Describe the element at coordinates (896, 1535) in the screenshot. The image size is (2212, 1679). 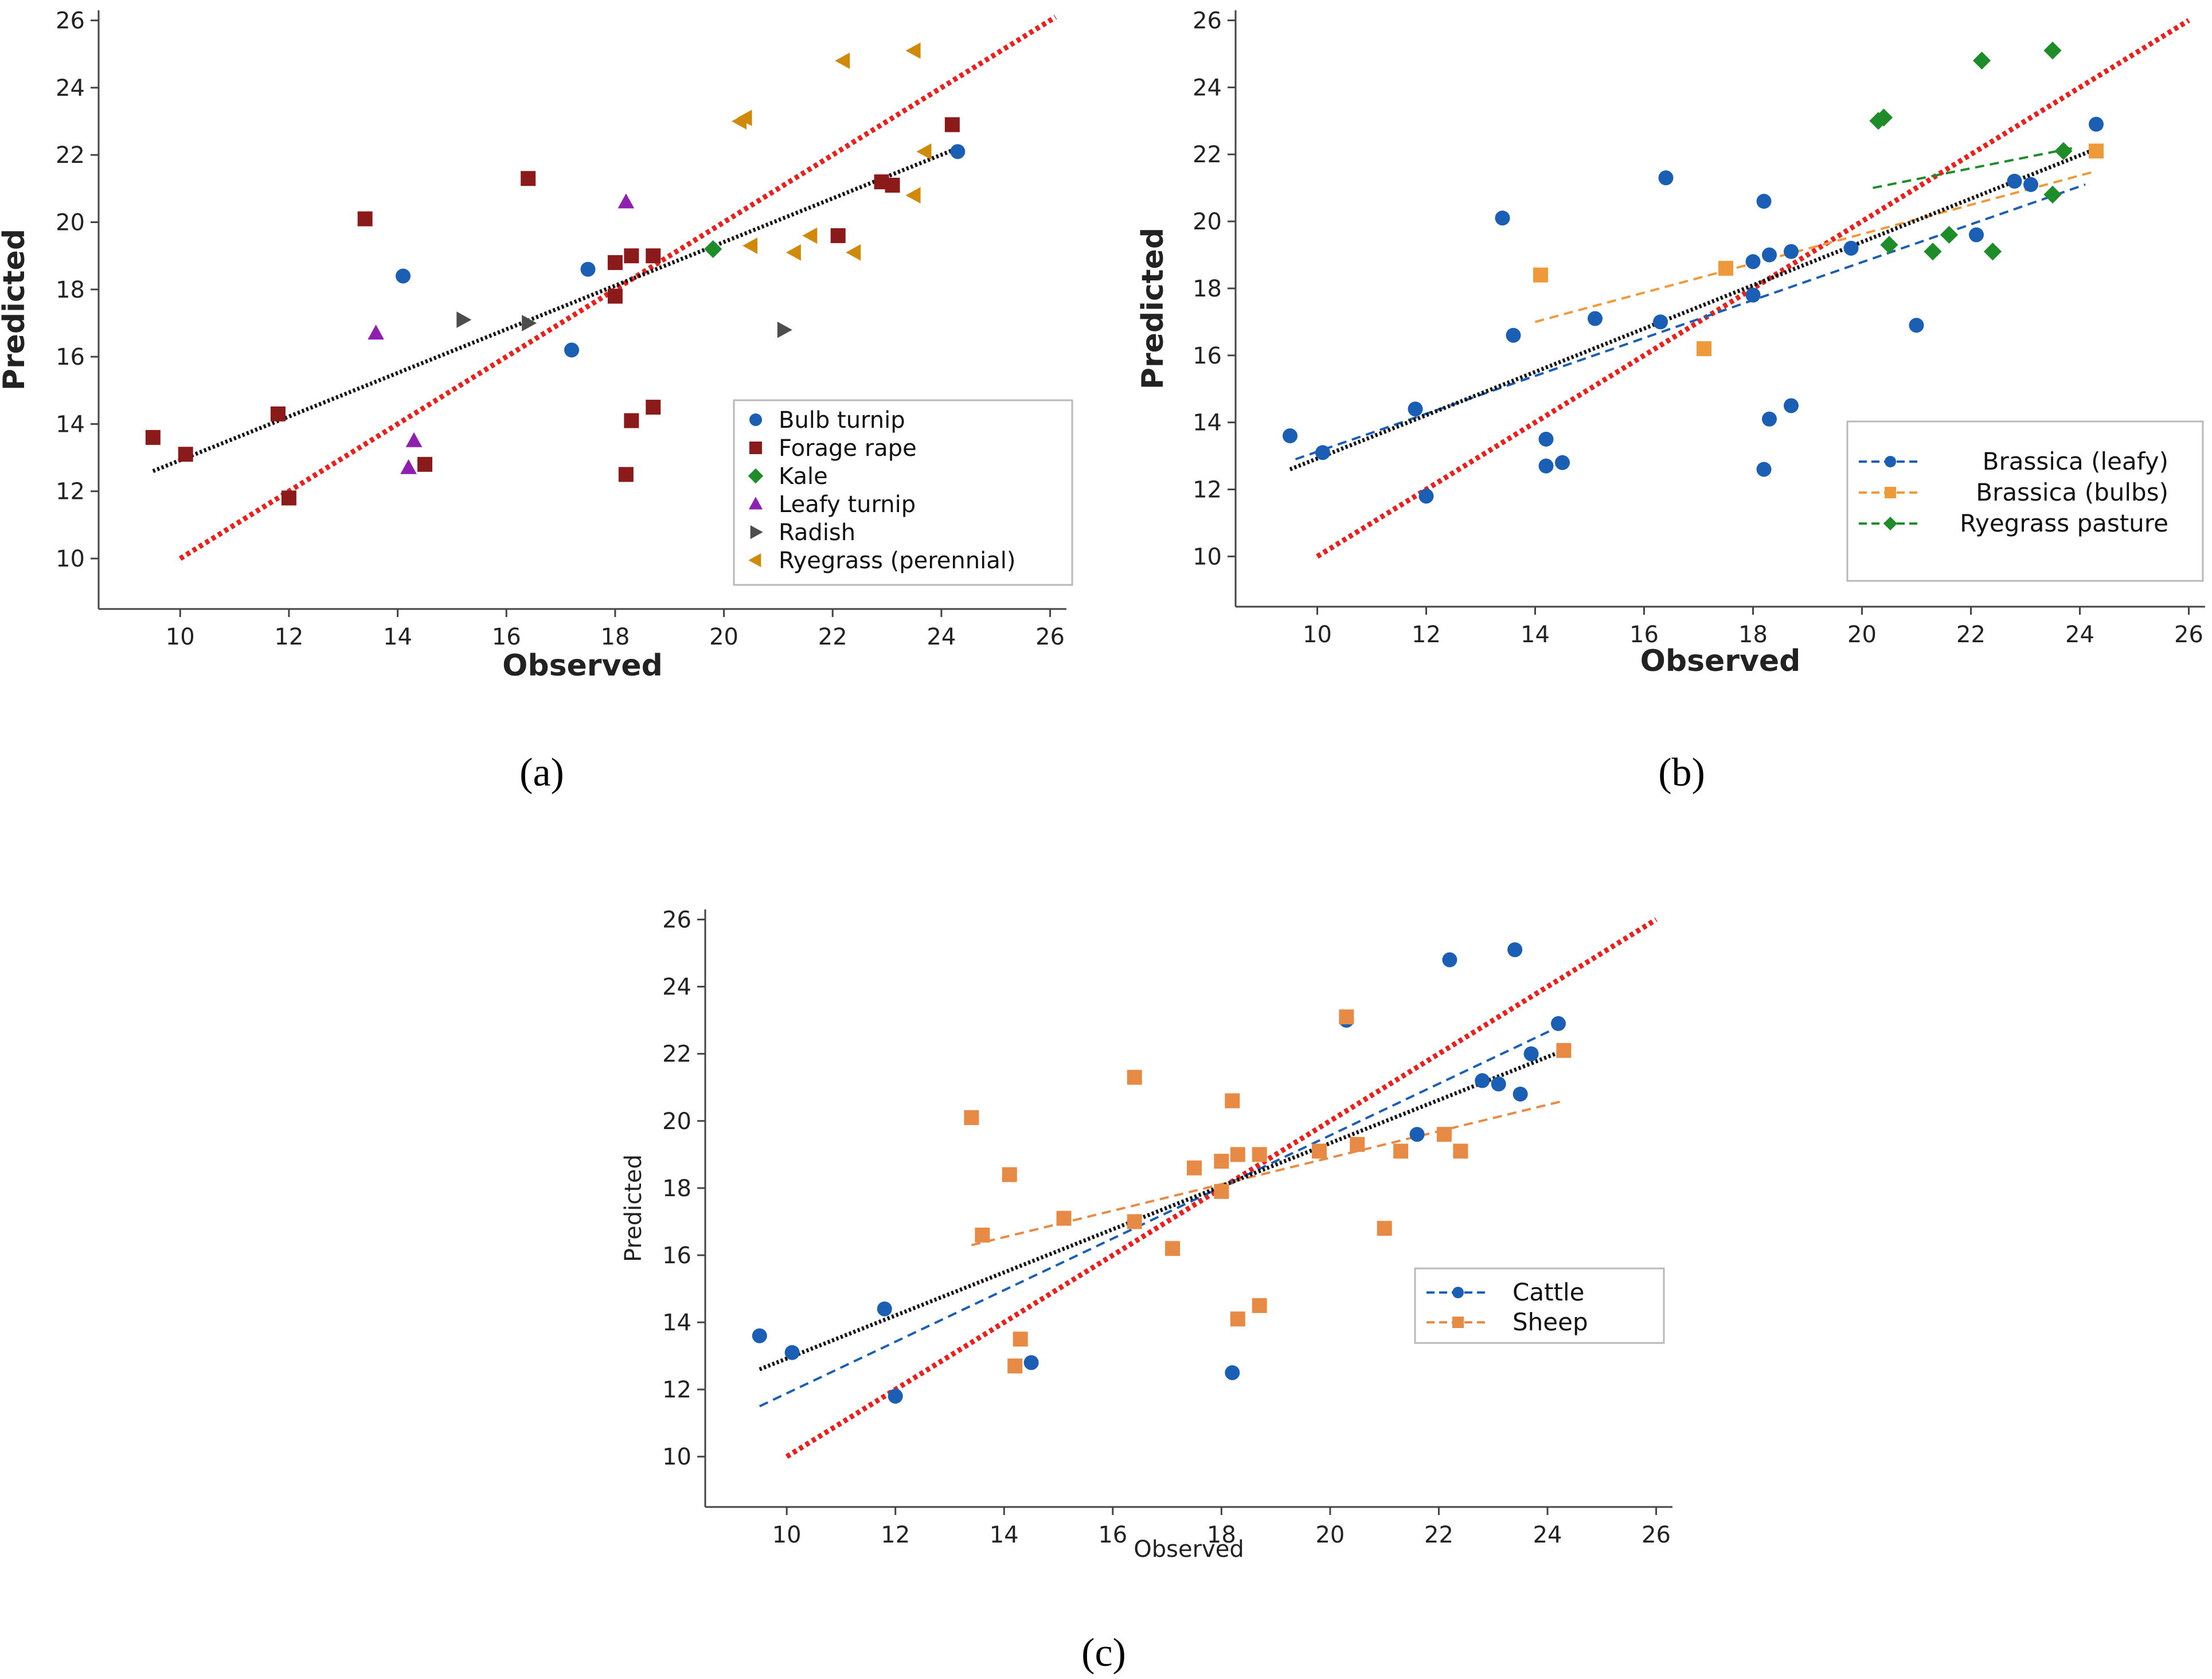
I see `panel-c-x-tick-label: 12` at that location.